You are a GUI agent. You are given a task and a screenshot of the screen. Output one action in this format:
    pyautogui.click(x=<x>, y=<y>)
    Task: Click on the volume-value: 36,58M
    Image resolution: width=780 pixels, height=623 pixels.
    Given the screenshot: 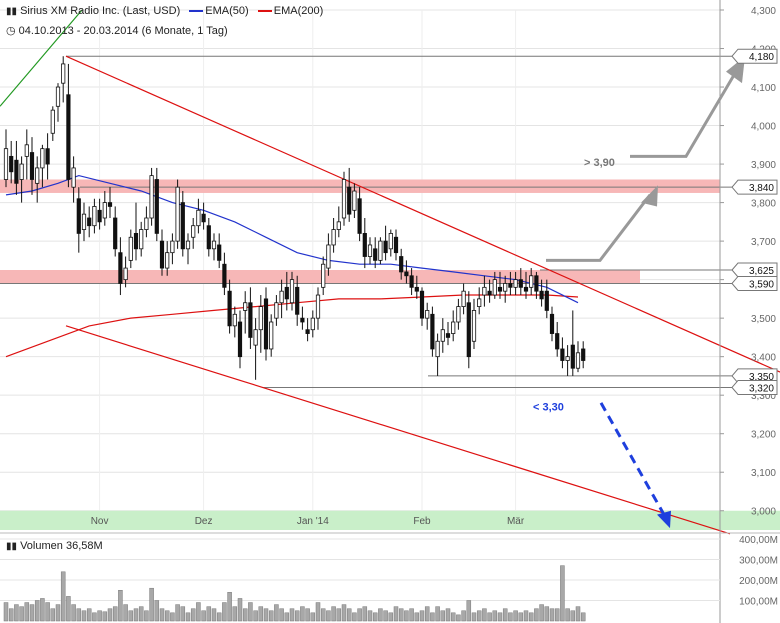 What is the action you would take?
    pyautogui.click(x=84, y=546)
    